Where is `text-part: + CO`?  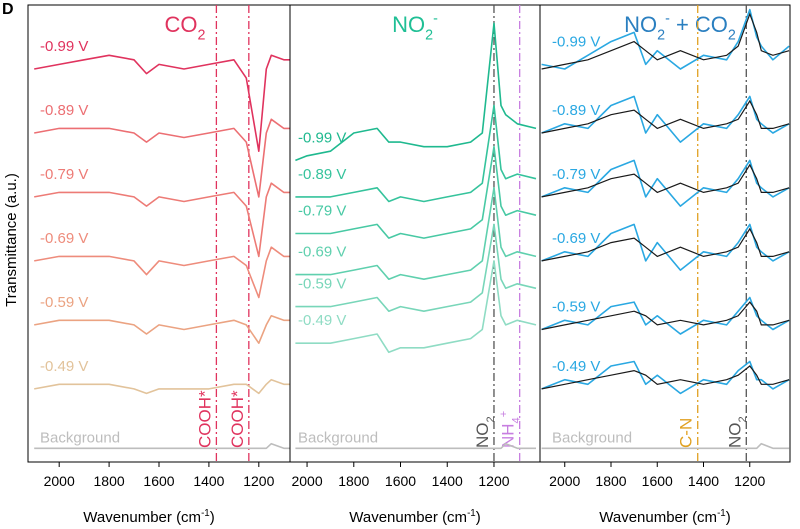 text-part: + CO is located at coordinates (699, 24).